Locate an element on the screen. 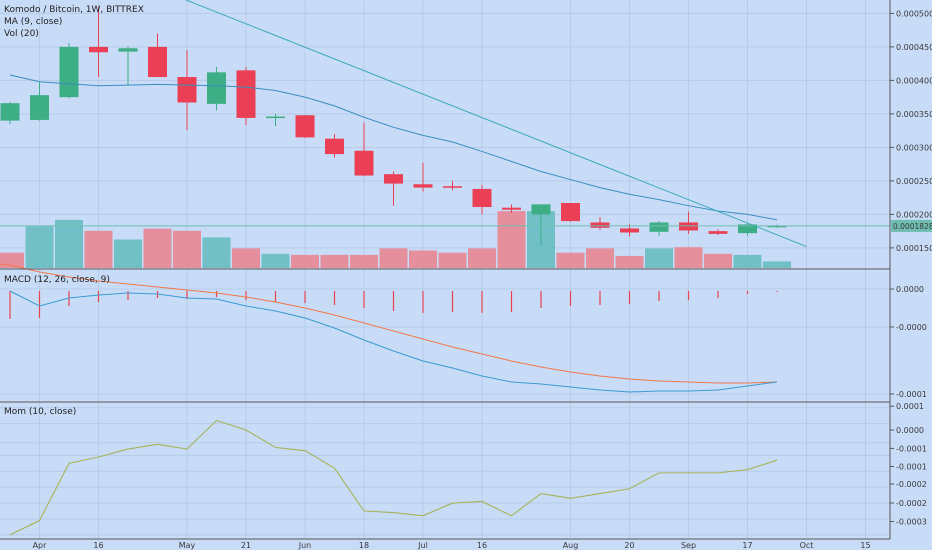 The image size is (932, 550). time-tick-label: 17 is located at coordinates (747, 545).